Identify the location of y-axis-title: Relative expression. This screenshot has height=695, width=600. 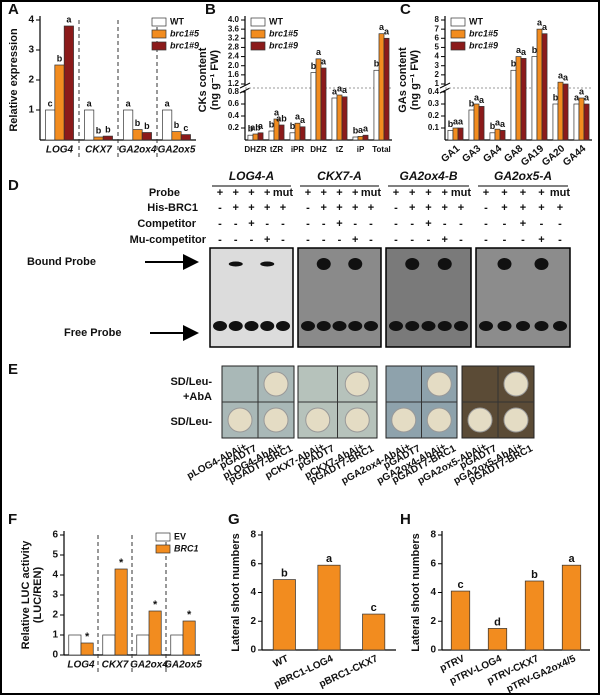
(14, 80).